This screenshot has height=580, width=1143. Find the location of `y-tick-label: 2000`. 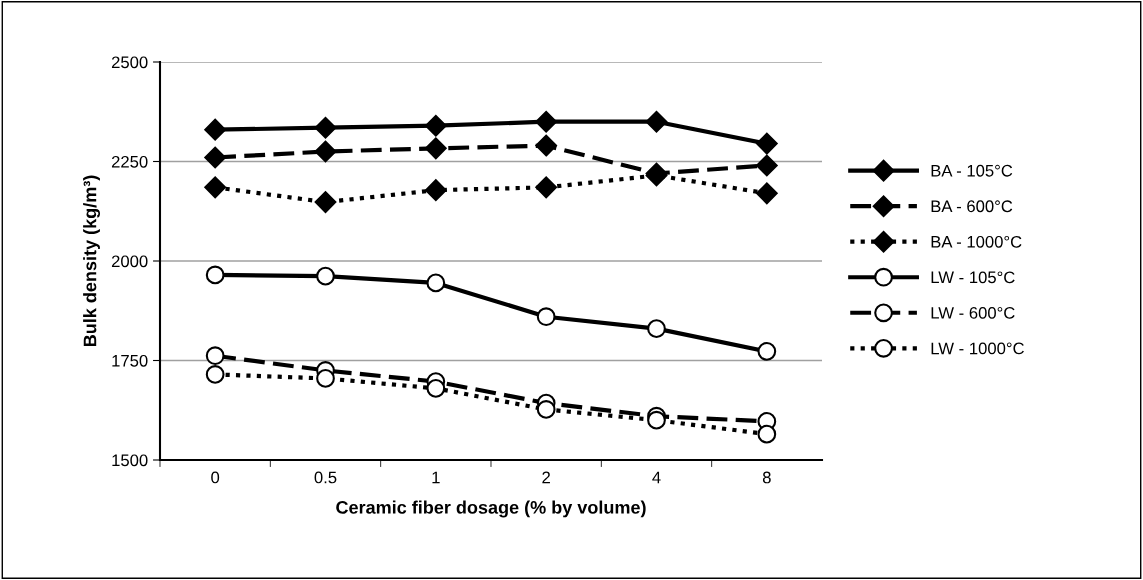

y-tick-label: 2000 is located at coordinates (129, 261).